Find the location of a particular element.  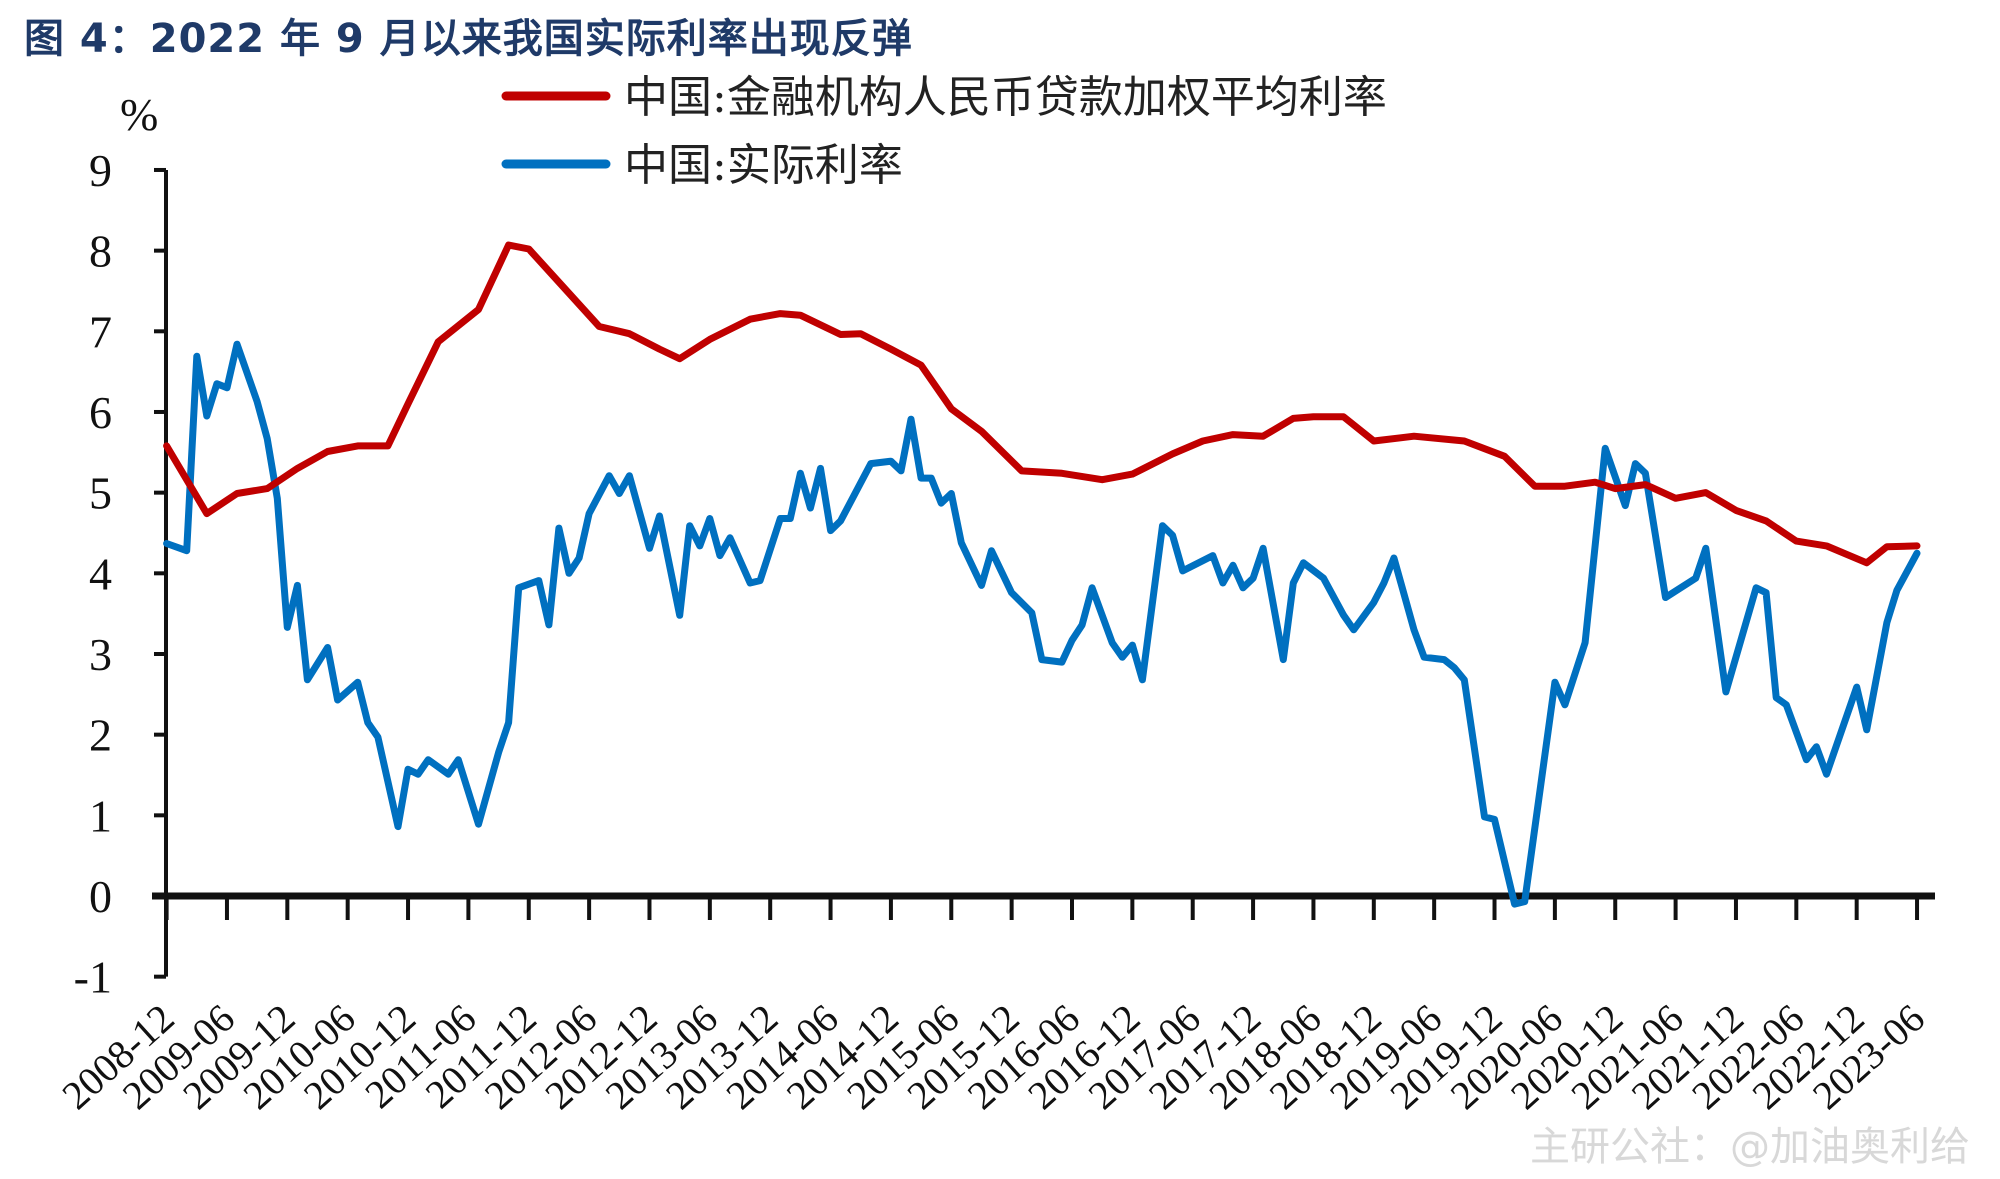

y-axis-unit: % is located at coordinates (139, 114).